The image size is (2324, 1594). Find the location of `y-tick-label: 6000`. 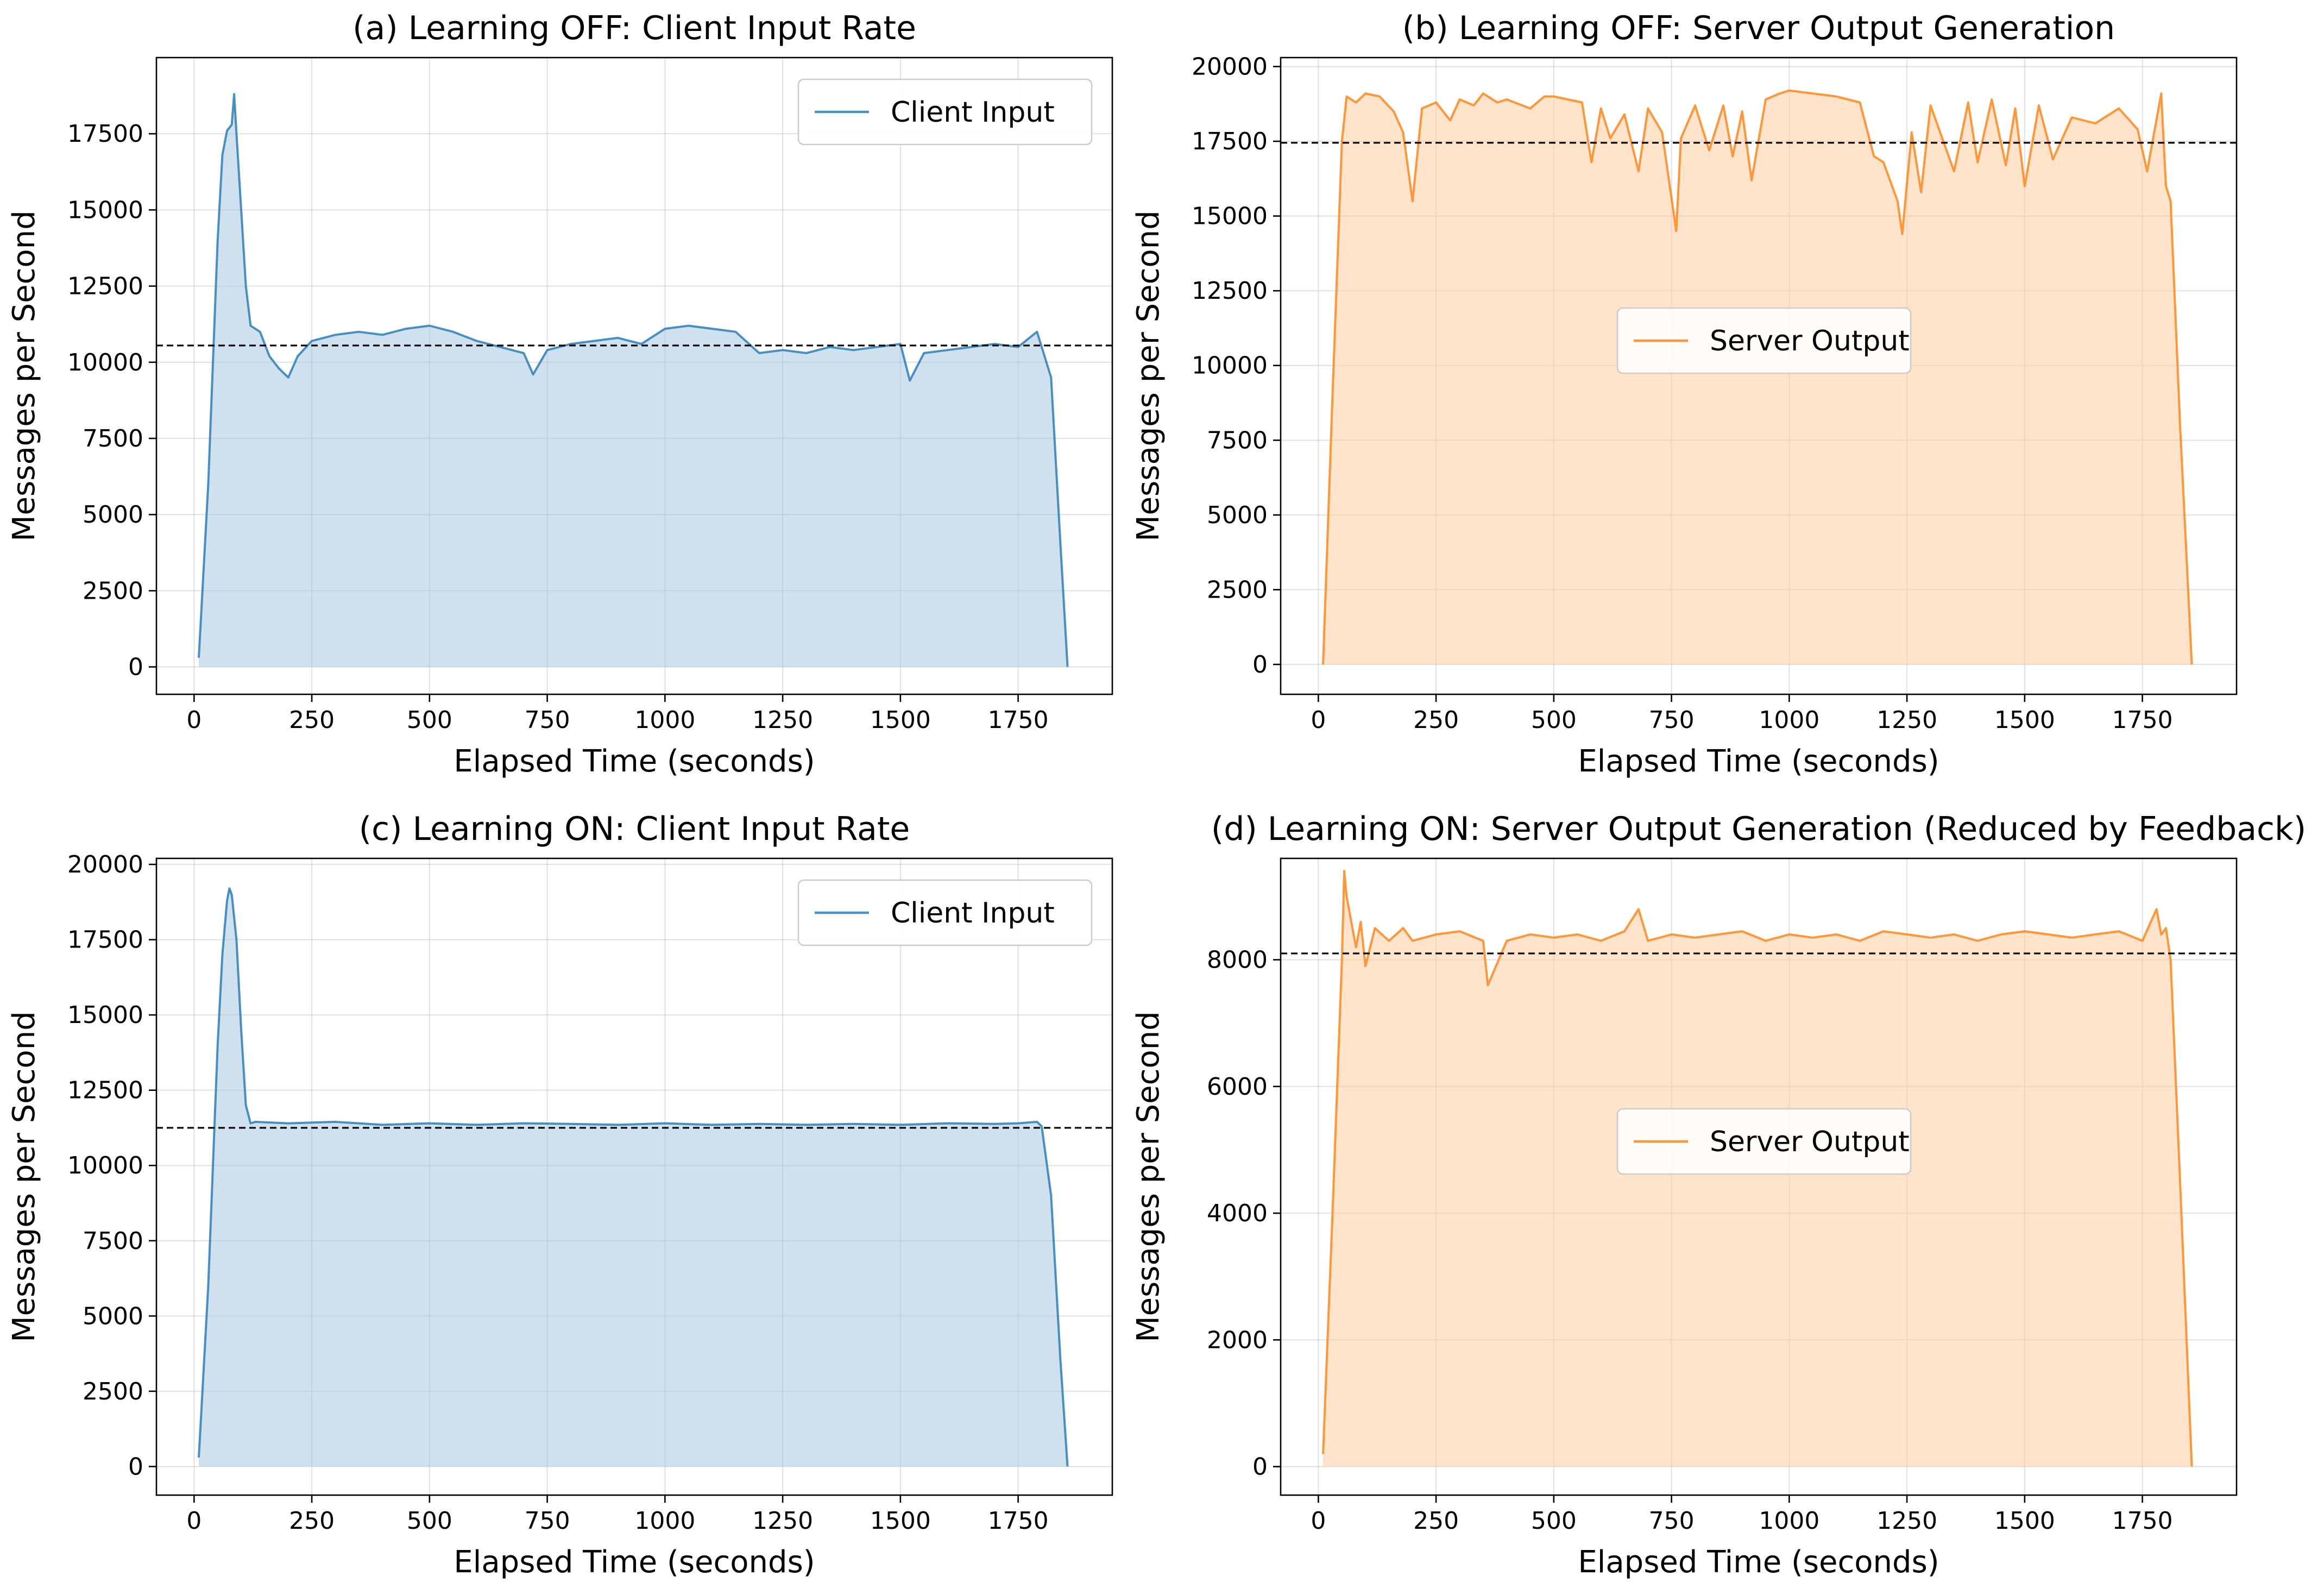

y-tick-label: 6000 is located at coordinates (1237, 1087).